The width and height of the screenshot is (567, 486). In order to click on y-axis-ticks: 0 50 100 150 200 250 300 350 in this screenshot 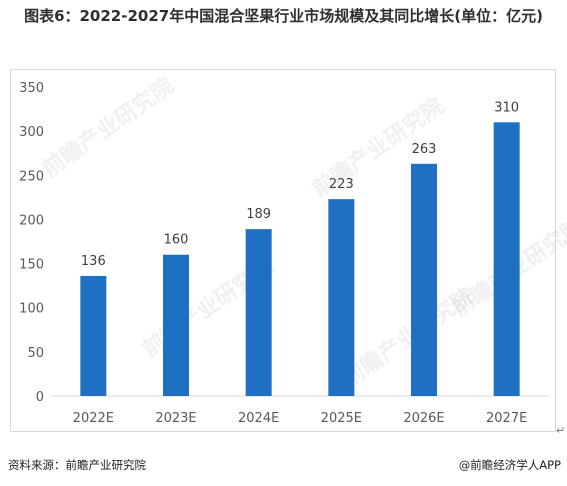, I will do `click(31, 243)`.